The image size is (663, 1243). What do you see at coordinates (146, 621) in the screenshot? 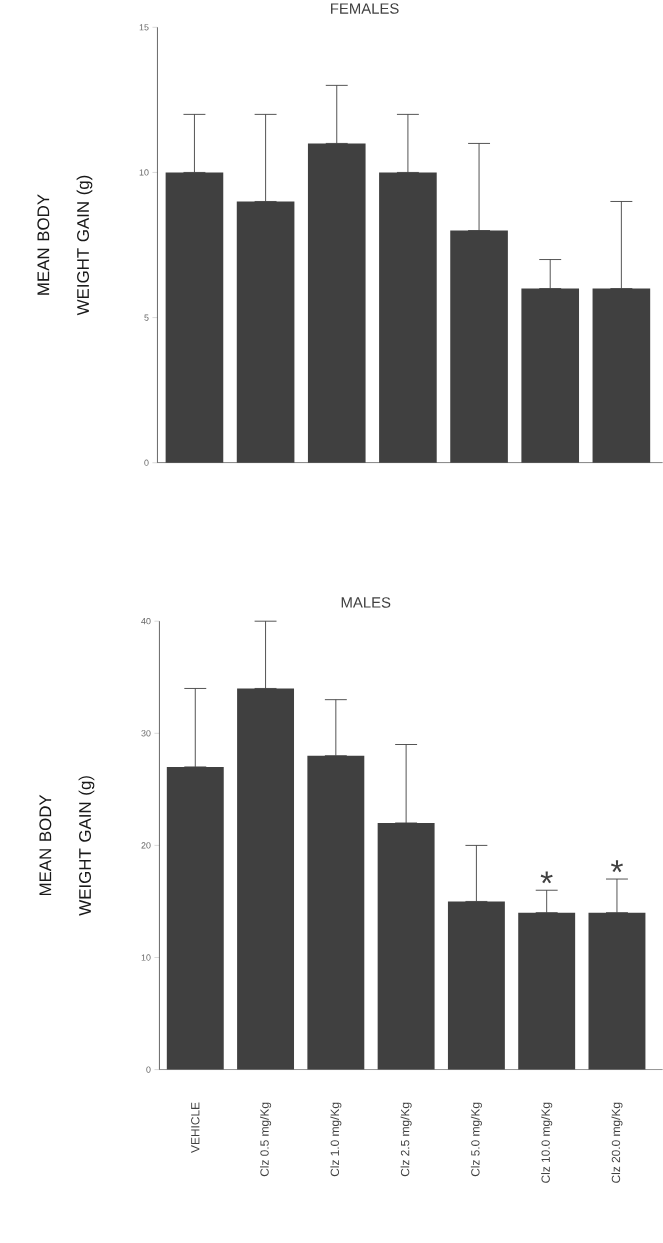
I see `y-tick-label: 40` at bounding box center [146, 621].